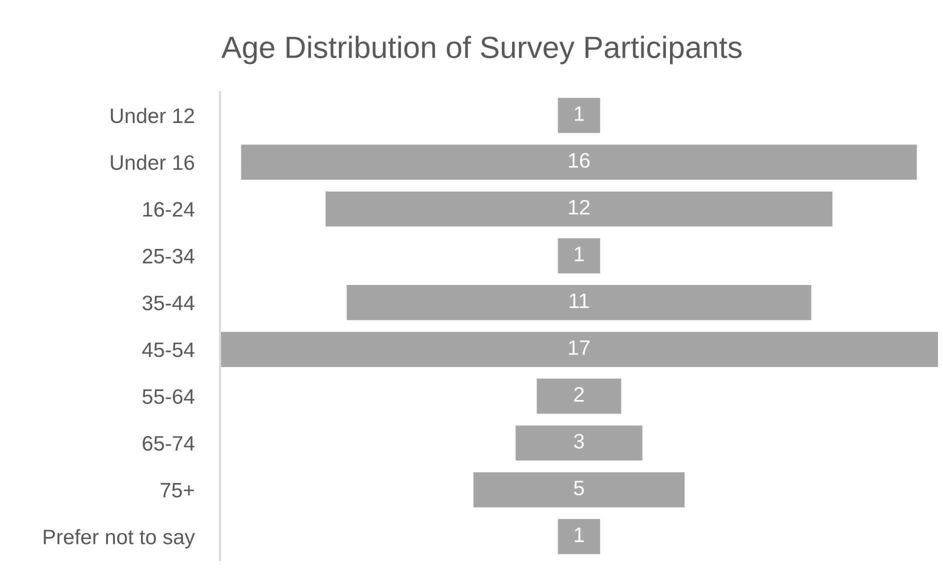 The width and height of the screenshot is (943, 571). I want to click on data-label: 11, so click(579, 301).